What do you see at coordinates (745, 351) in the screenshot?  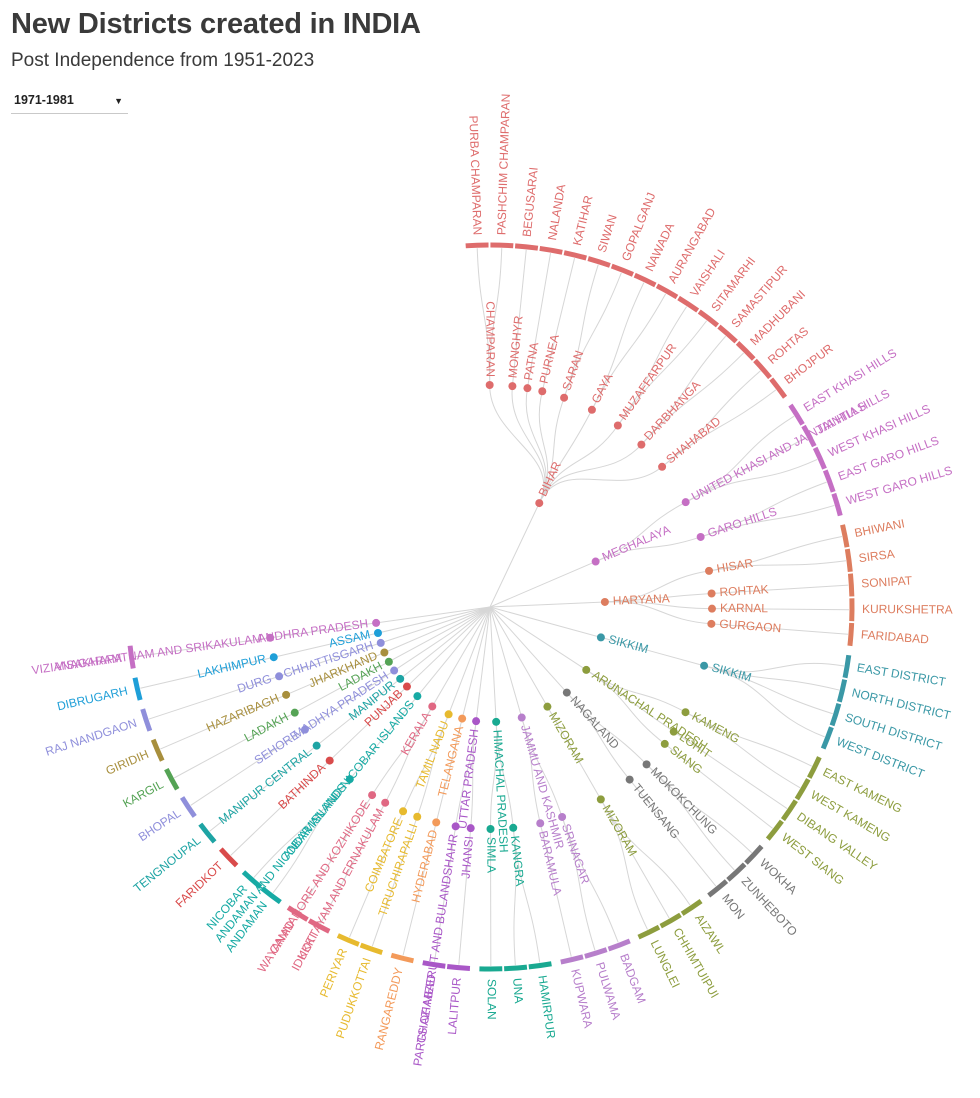 I see `ring-segment-madhubani` at bounding box center [745, 351].